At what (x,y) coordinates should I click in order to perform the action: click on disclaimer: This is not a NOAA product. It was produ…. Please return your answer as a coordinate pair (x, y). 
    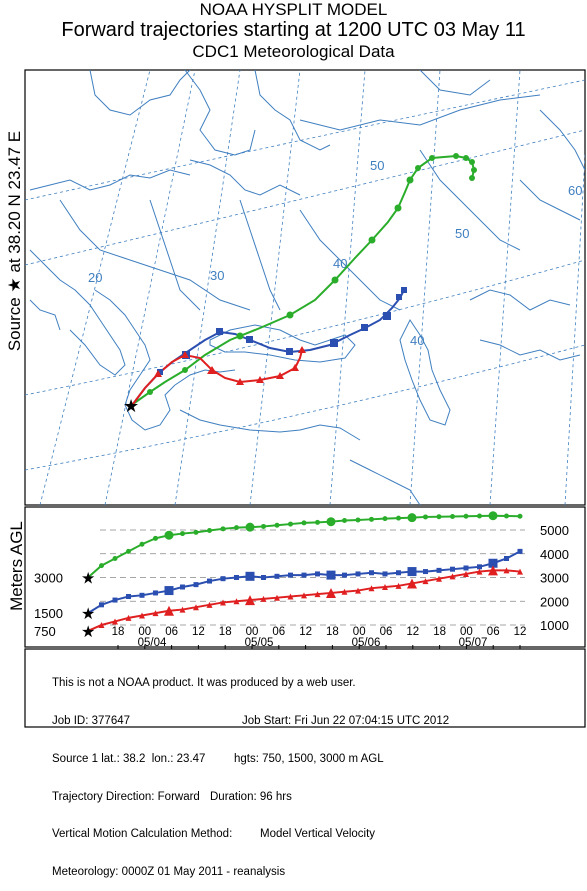
    Looking at the image, I should click on (204, 683).